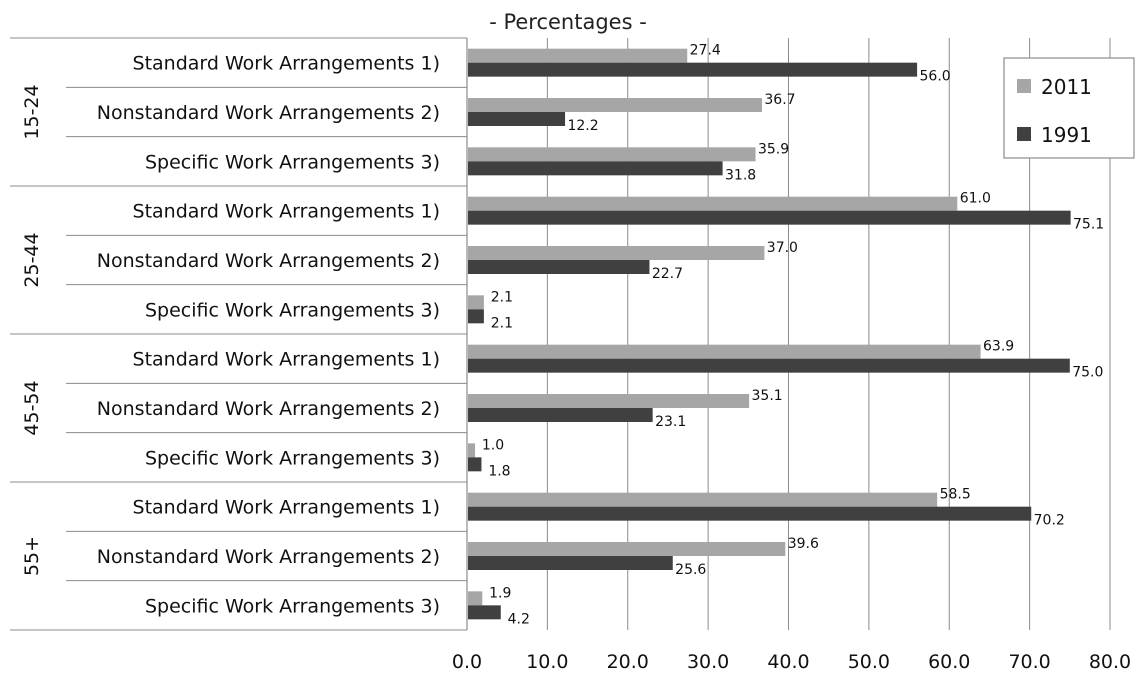 The width and height of the screenshot is (1137, 678). Describe the element at coordinates (1110, 662) in the screenshot. I see `x-tick-label: 80.0` at that location.